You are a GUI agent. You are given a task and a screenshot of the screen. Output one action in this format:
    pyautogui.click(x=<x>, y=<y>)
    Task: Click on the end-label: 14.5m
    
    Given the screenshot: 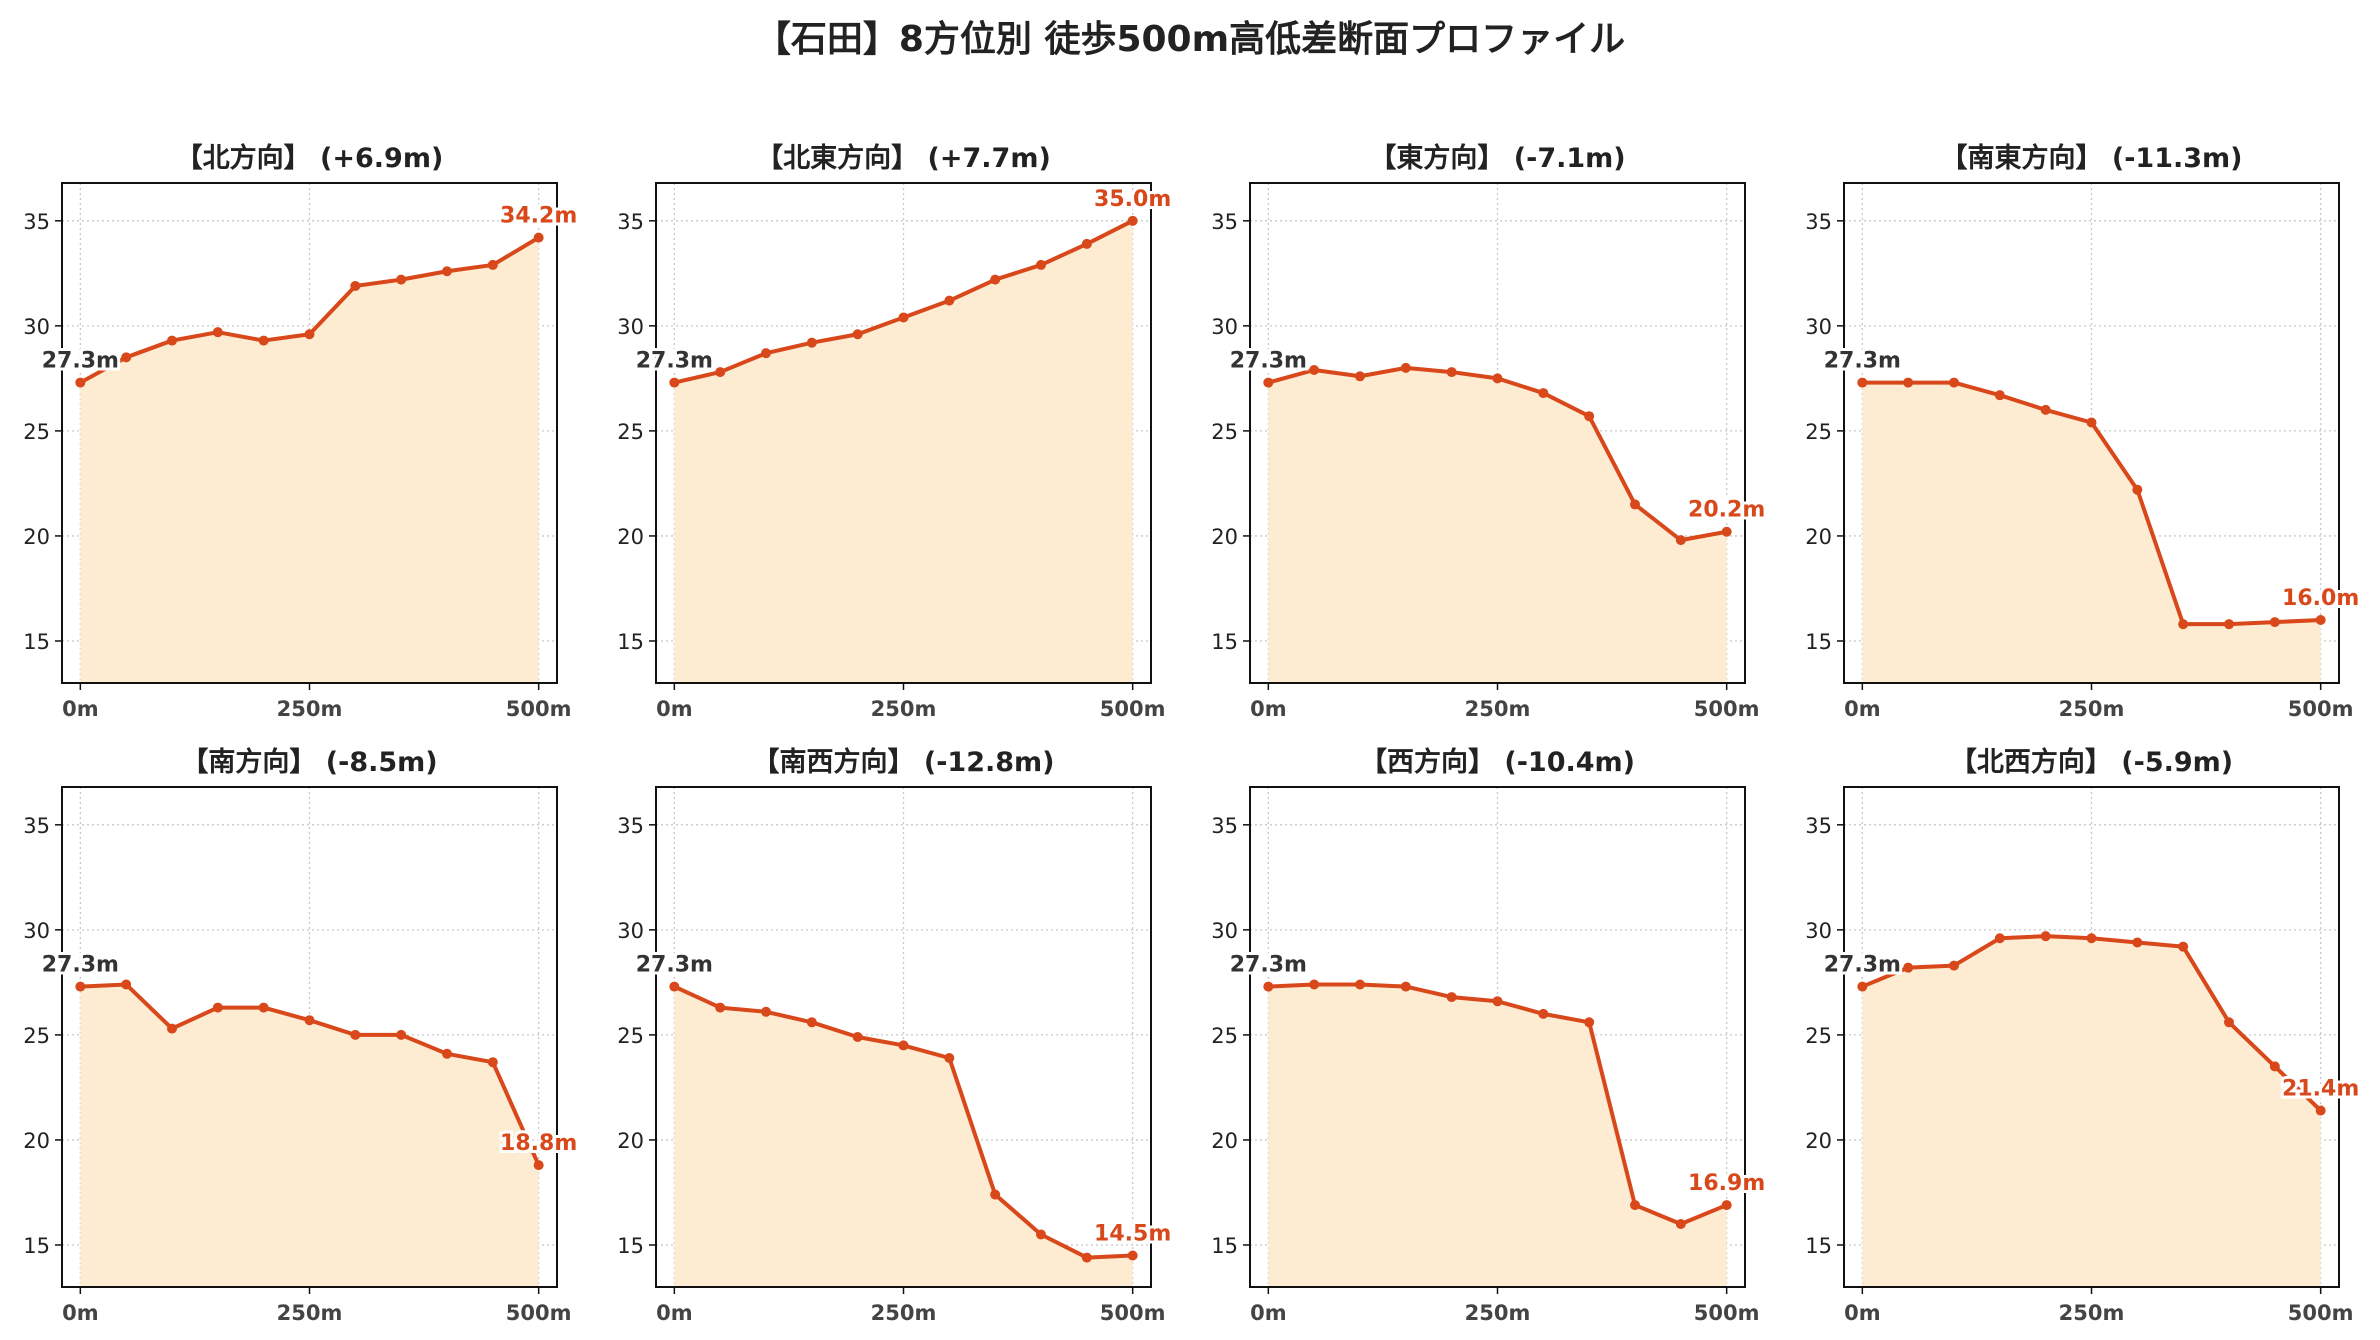 What is the action you would take?
    pyautogui.click(x=1132, y=1233)
    